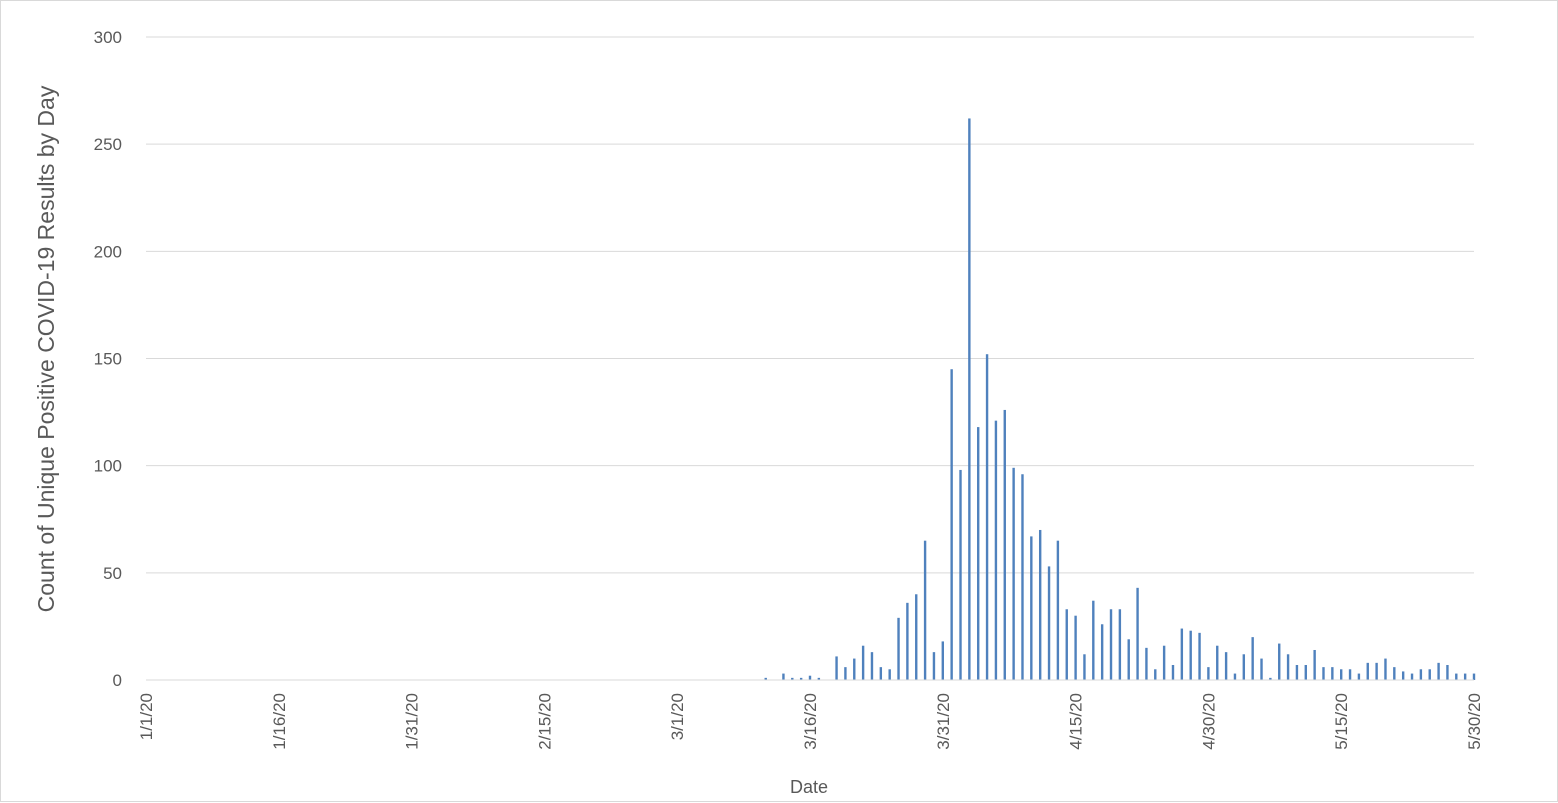  Describe the element at coordinates (108, 144) in the screenshot. I see `y-tick-label: 250` at that location.